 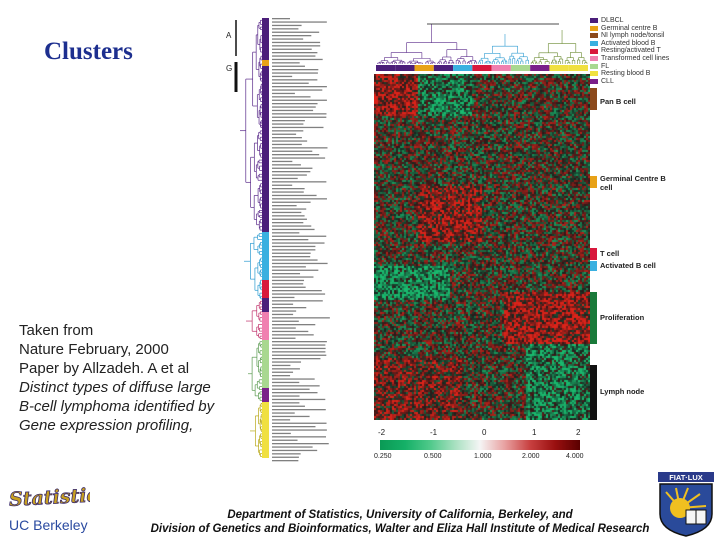 What do you see at coordinates (251, 238) in the screenshot?
I see `sample-dendrogram` at bounding box center [251, 238].